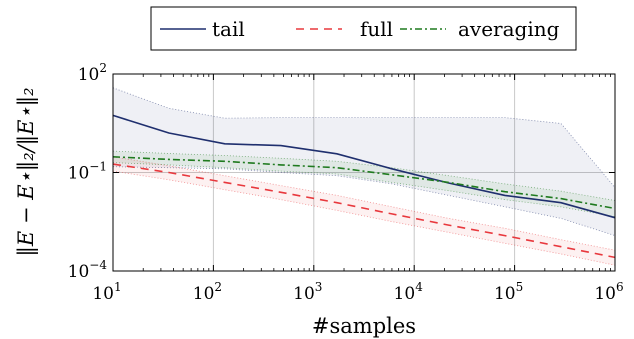 The width and height of the screenshot is (634, 339). Describe the element at coordinates (228, 29) in the screenshot. I see `legend-label-tail: tail` at that location.